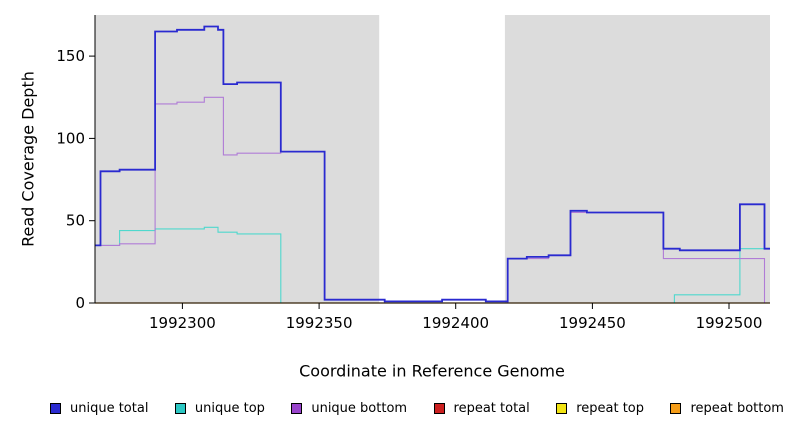  Describe the element at coordinates (562, 408) in the screenshot. I see `repeat-top-swatch-icon` at that location.